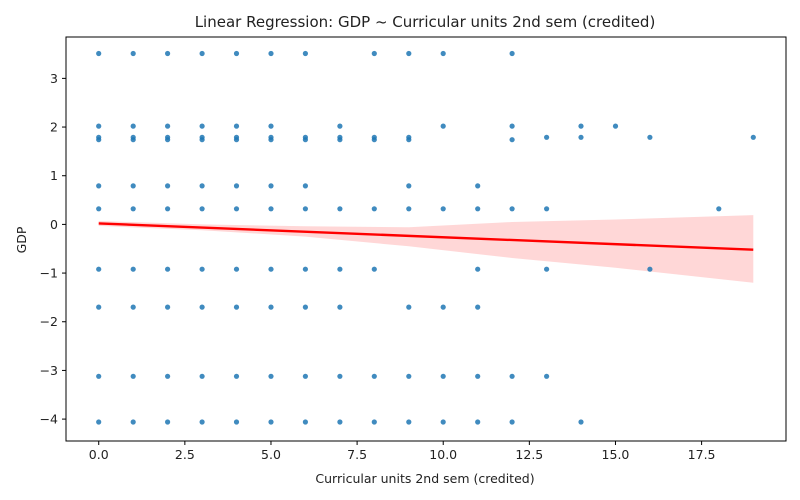  Describe the element at coordinates (99, 454) in the screenshot. I see `x-tick-label: 0.0` at that location.